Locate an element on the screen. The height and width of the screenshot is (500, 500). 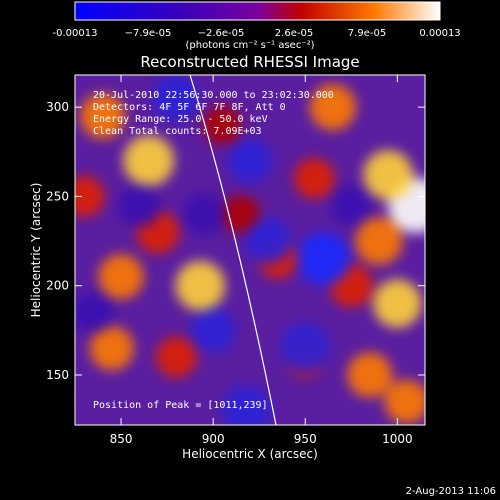
time-range-label: 20-Jul-2010 22:56:30.000 to 23:02:30.000 is located at coordinates (213, 95).